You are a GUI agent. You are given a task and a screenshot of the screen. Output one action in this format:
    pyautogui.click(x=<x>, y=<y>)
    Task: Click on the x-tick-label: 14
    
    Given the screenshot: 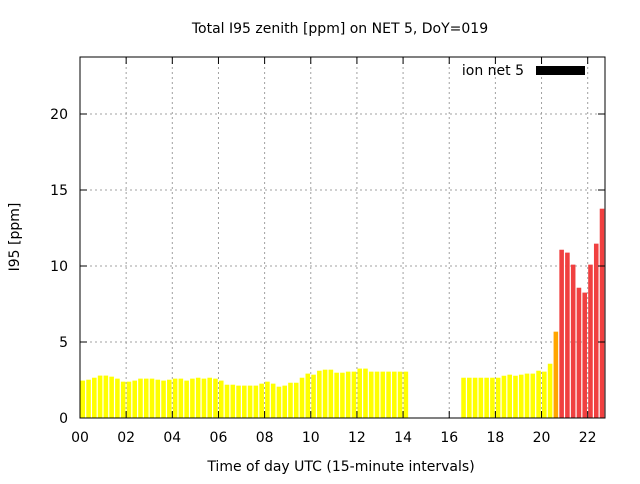 What is the action you would take?
    pyautogui.click(x=403, y=438)
    